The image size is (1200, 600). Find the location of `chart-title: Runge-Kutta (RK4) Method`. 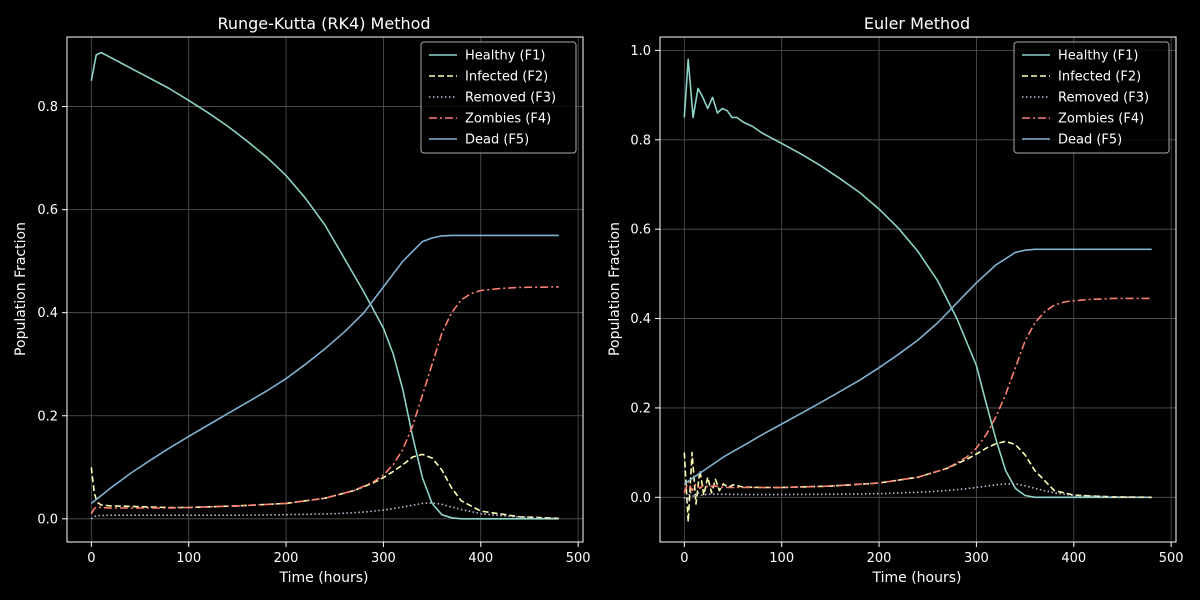

chart-title: Runge-Kutta (RK4) Method is located at coordinates (323, 23).